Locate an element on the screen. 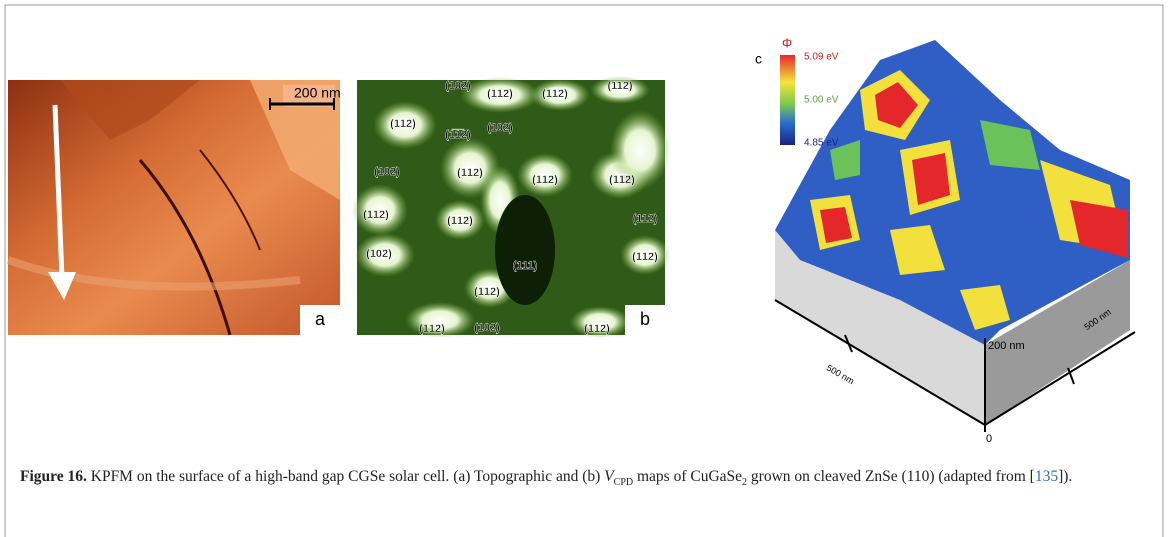 The width and height of the screenshot is (1168, 537). panel-a: 200 nm a is located at coordinates (173, 208).